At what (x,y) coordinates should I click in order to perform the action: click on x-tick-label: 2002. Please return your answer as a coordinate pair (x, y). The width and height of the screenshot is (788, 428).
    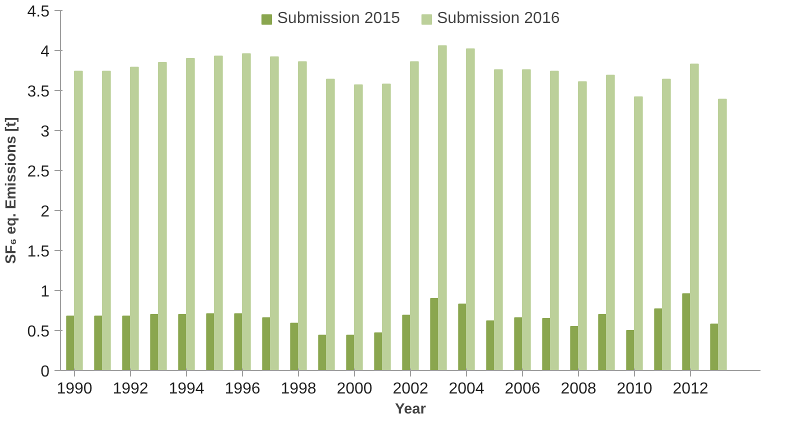
    Looking at the image, I should click on (410, 389).